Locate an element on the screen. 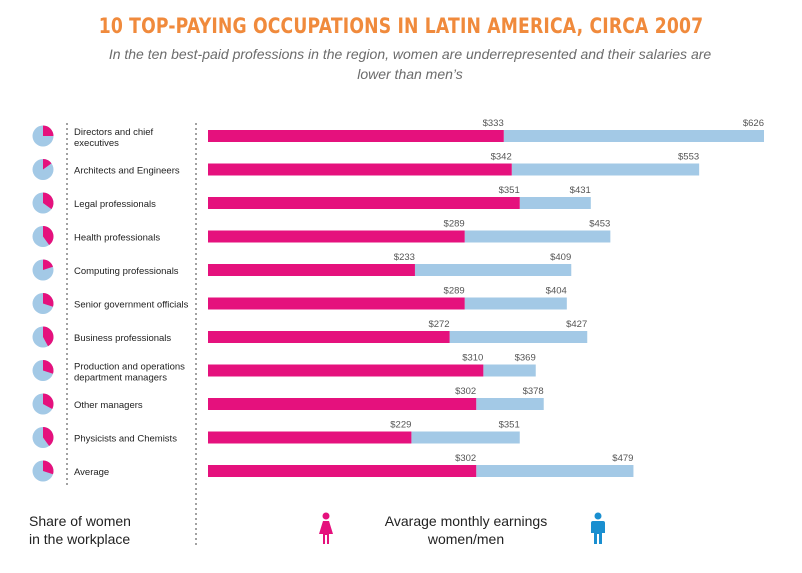 Image resolution: width=802 pixels, height=573 pixels. women-value-label: $272 is located at coordinates (438, 324).